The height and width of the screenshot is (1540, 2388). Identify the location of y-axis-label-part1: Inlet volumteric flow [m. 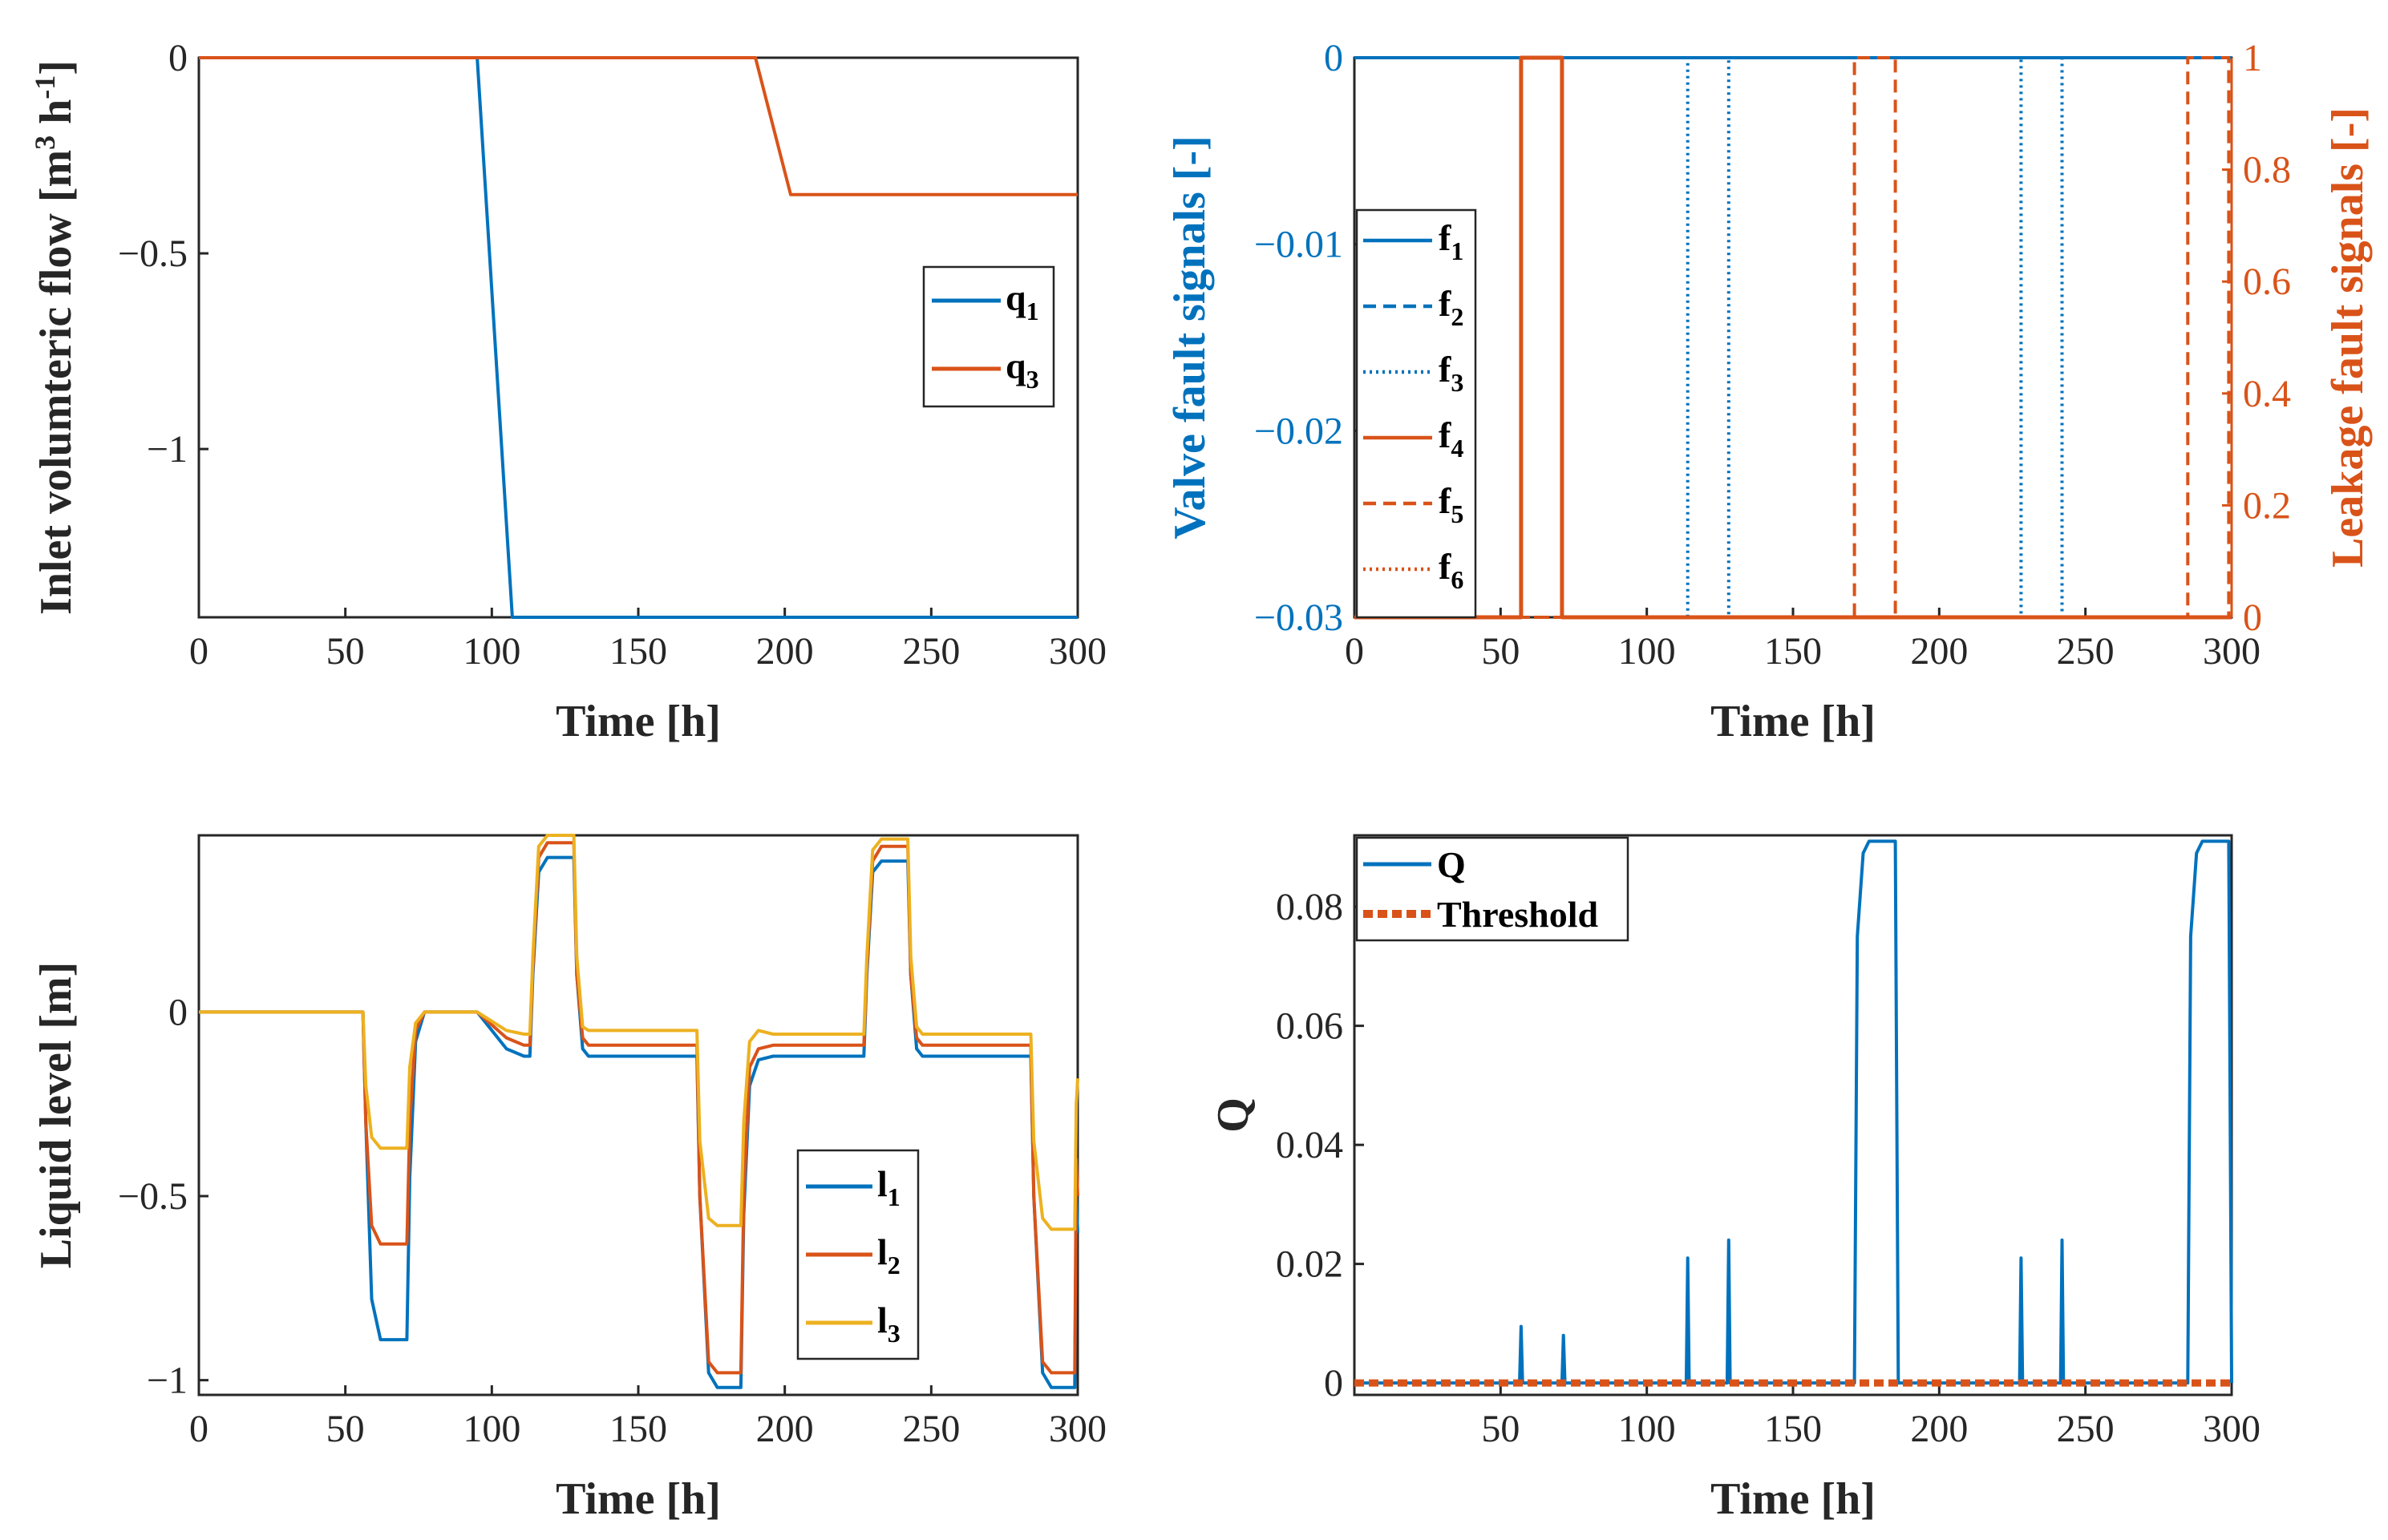
(56, 383).